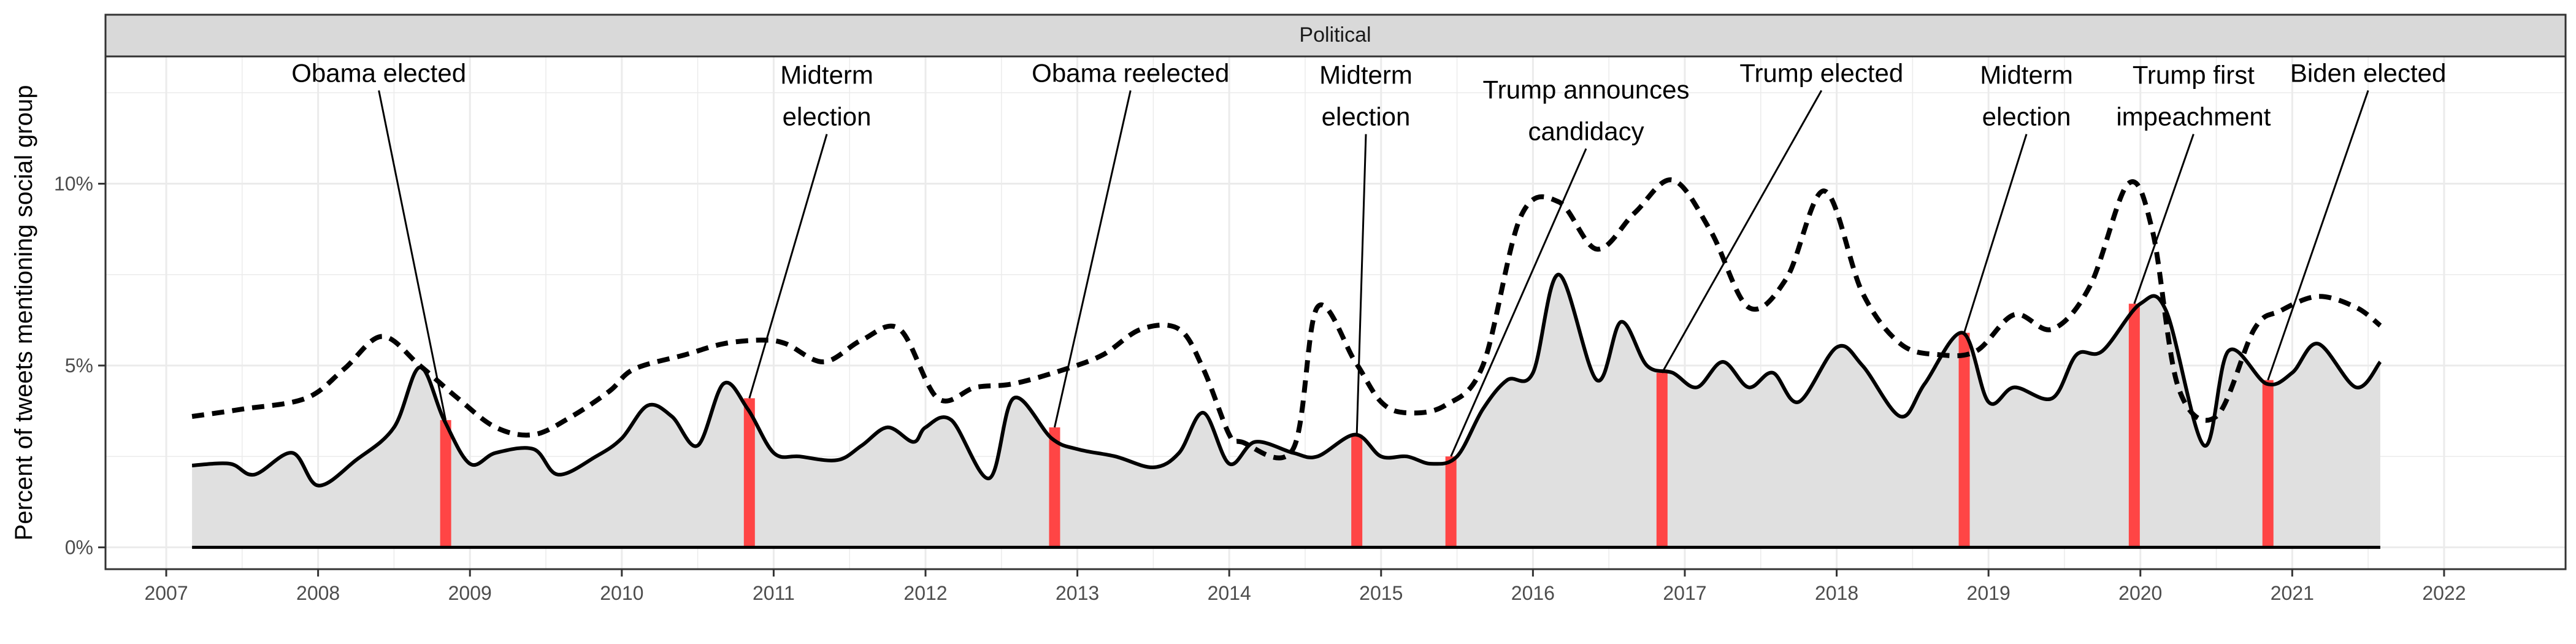 This screenshot has width=2576, height=644. What do you see at coordinates (1381, 593) in the screenshot?
I see `x-tick-label: 2015` at bounding box center [1381, 593].